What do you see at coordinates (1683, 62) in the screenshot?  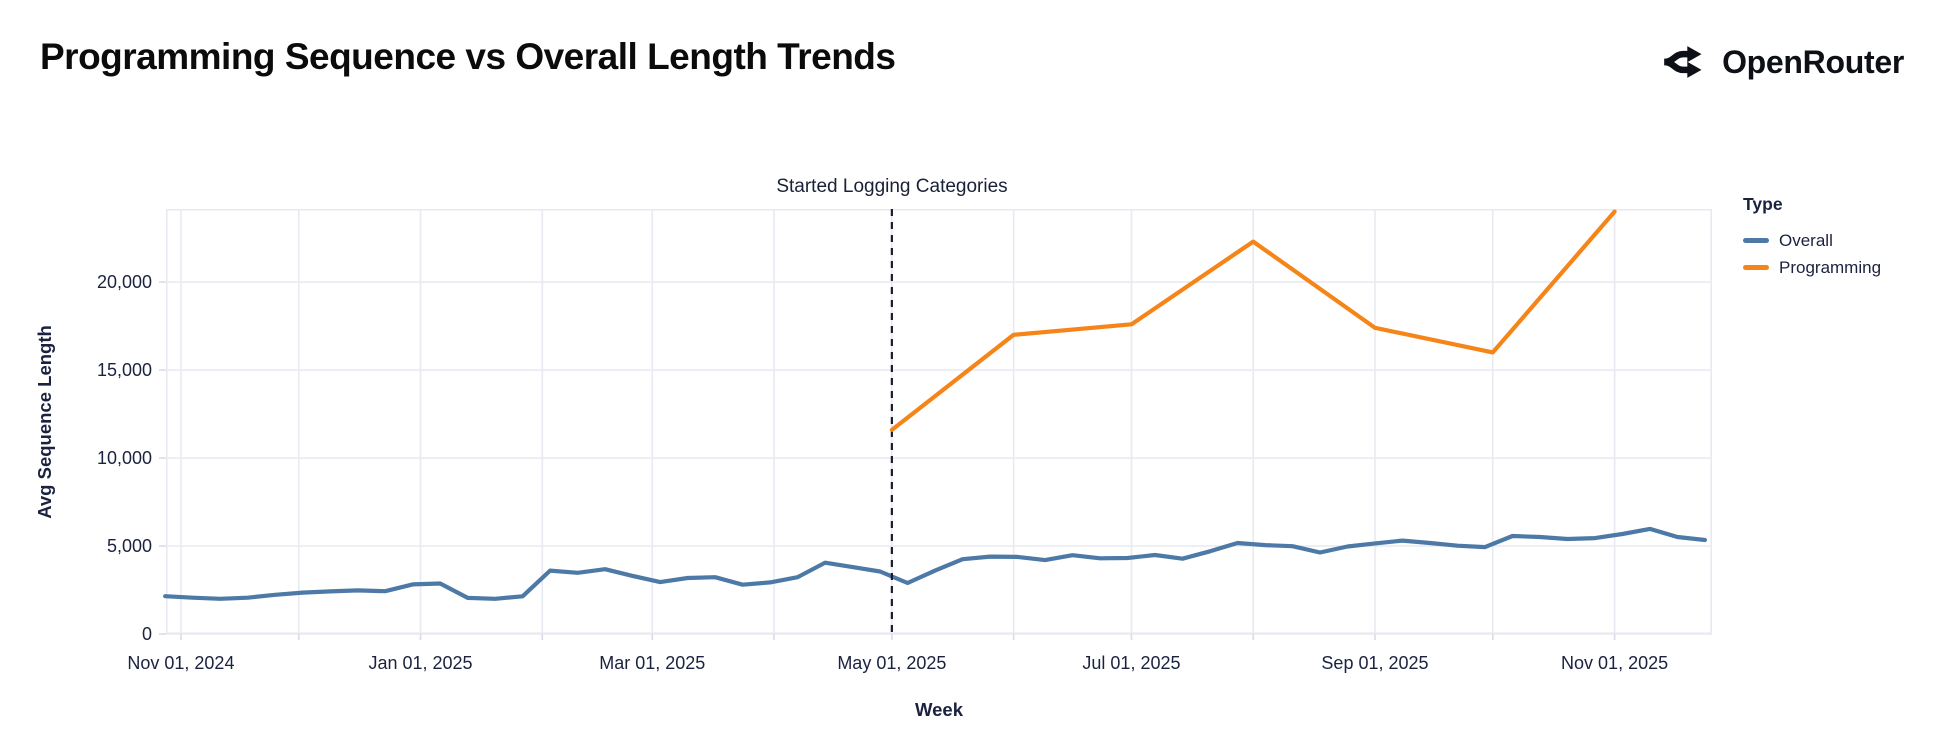 I see `openrouter-logo-icon` at bounding box center [1683, 62].